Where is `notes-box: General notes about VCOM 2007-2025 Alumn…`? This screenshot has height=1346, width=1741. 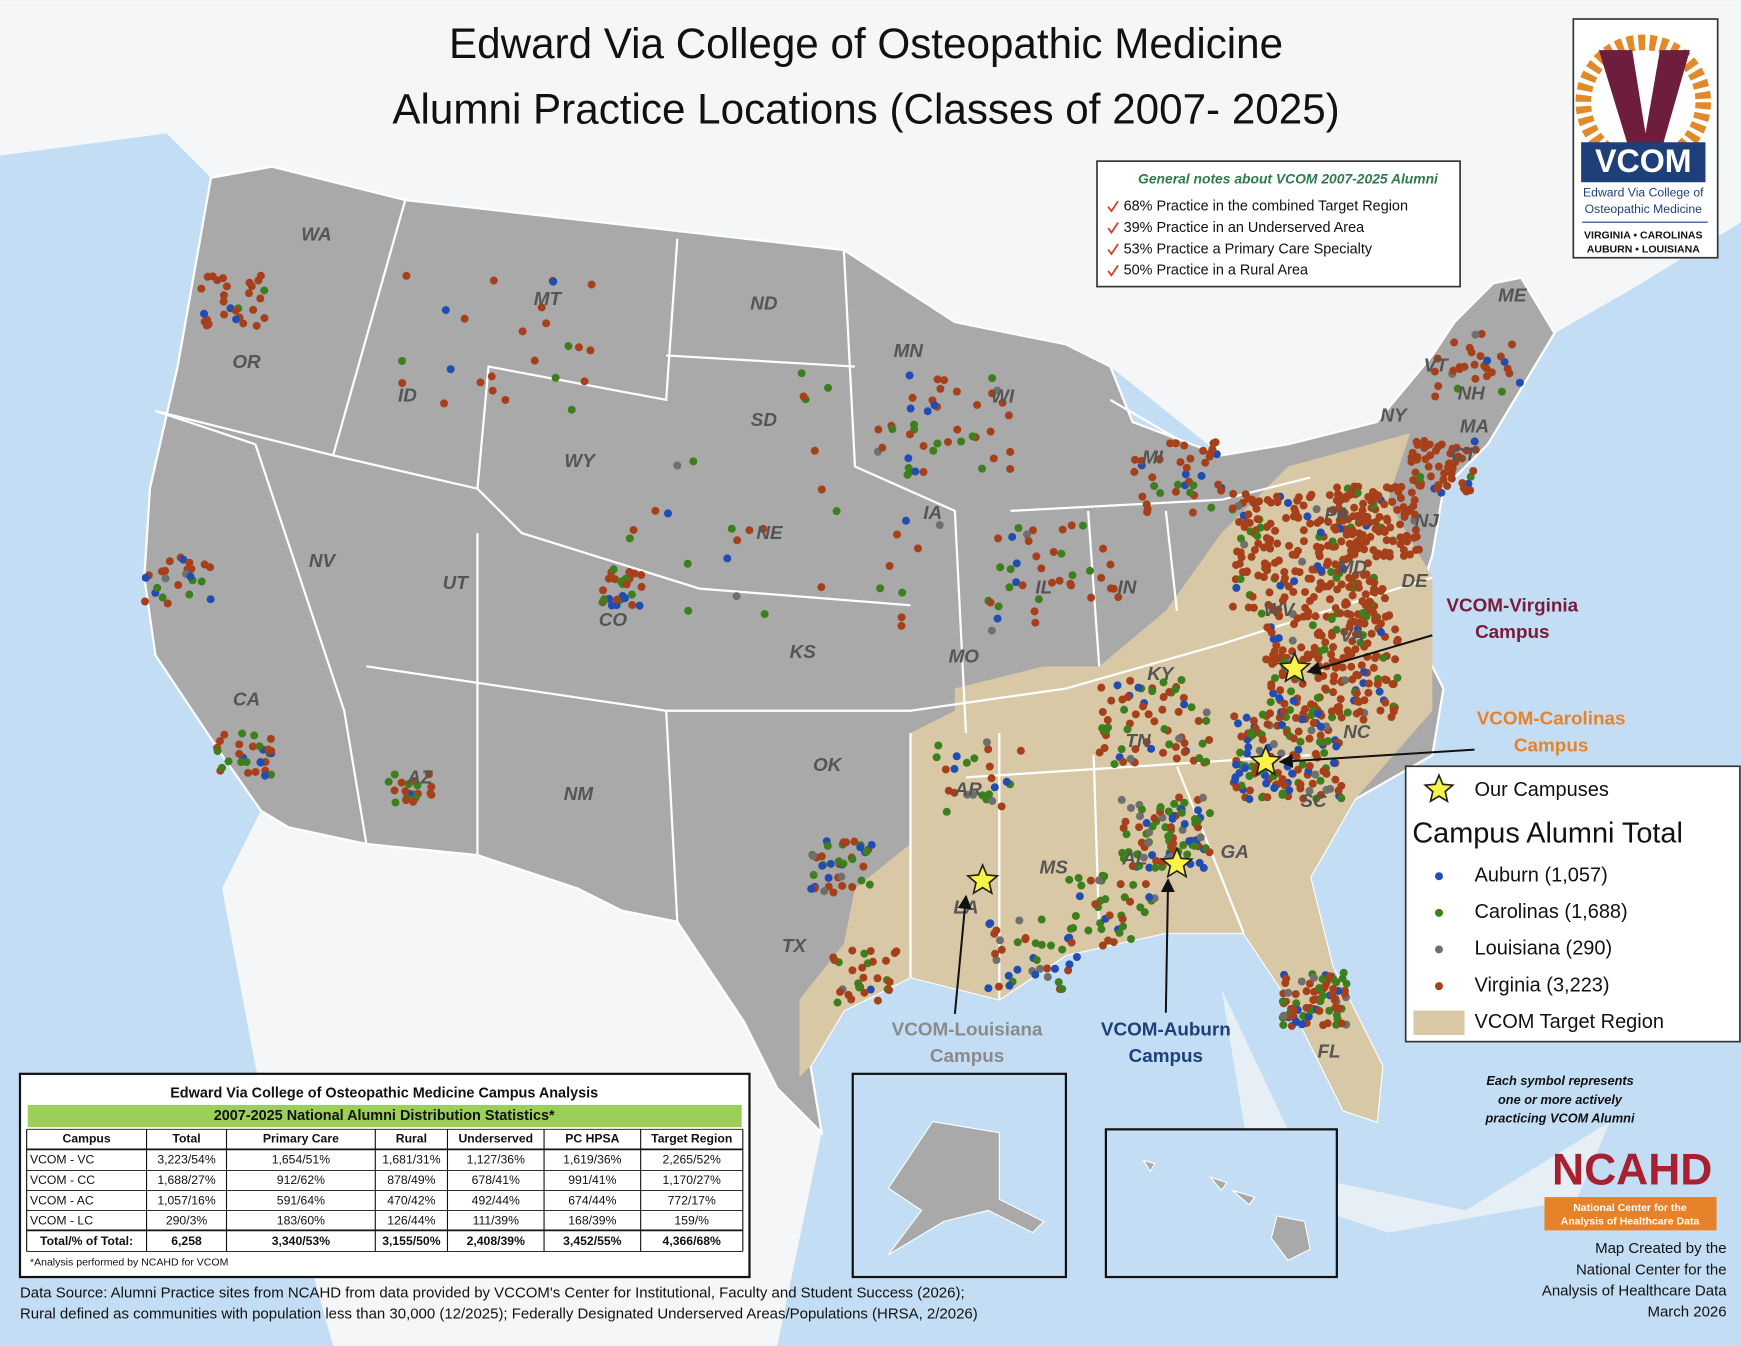 notes-box: General notes about VCOM 2007-2025 Alumn… is located at coordinates (1278, 224).